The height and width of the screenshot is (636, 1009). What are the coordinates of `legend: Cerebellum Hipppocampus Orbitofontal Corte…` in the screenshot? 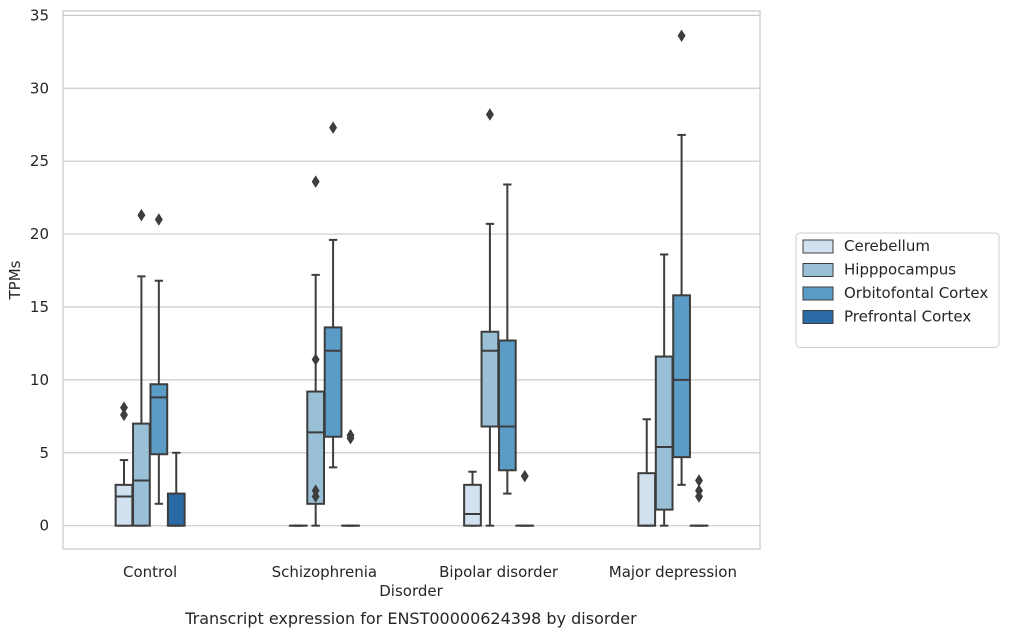 It's located at (897, 290).